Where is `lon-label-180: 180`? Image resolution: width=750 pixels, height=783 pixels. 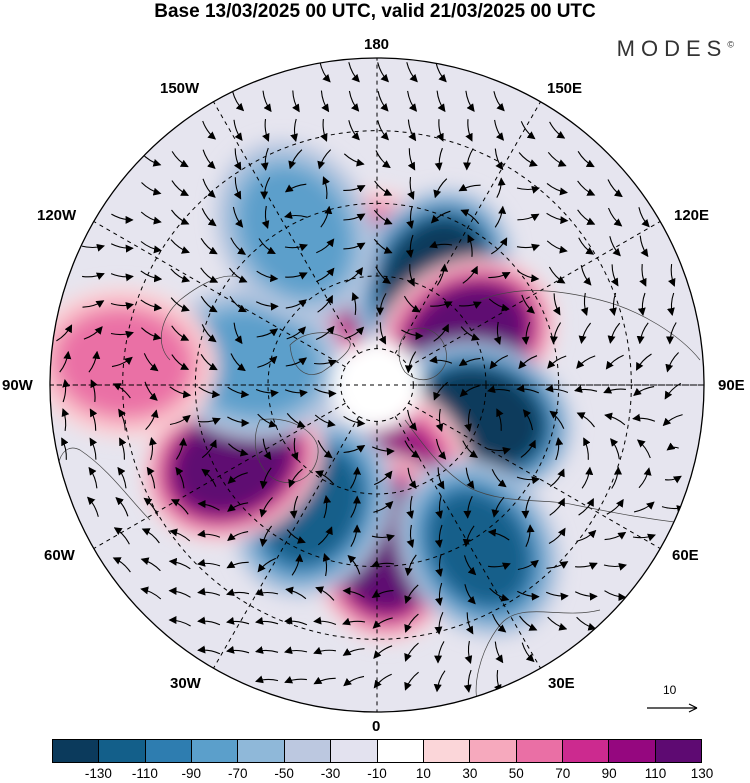
lon-label-180: 180 is located at coordinates (377, 44).